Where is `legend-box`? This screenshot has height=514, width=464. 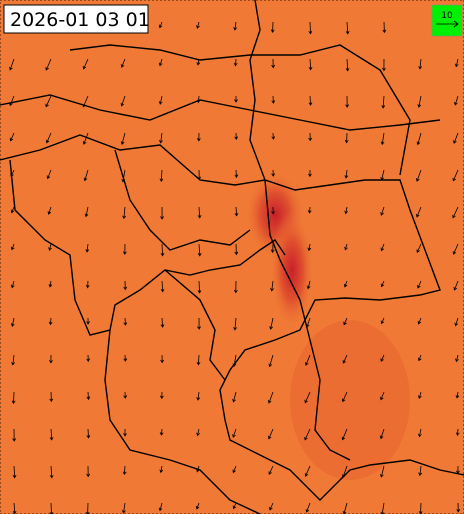 legend-box is located at coordinates (447, 20).